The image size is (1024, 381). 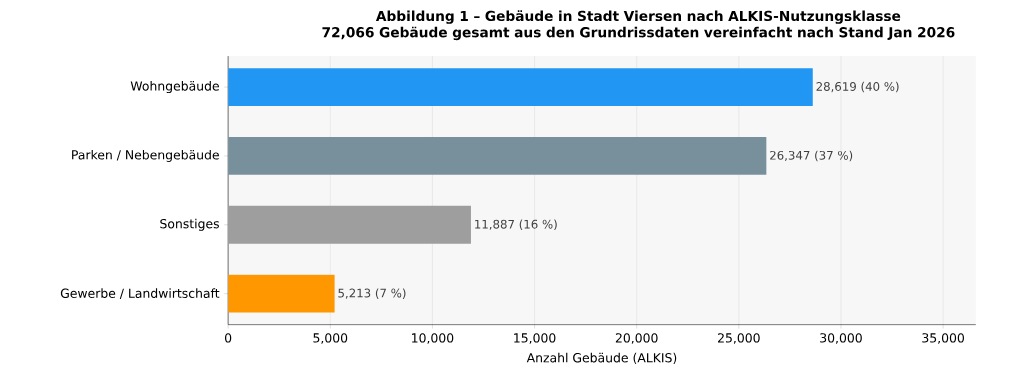 What do you see at coordinates (189, 224) in the screenshot?
I see `y-tick-label: Sonstiges` at bounding box center [189, 224].